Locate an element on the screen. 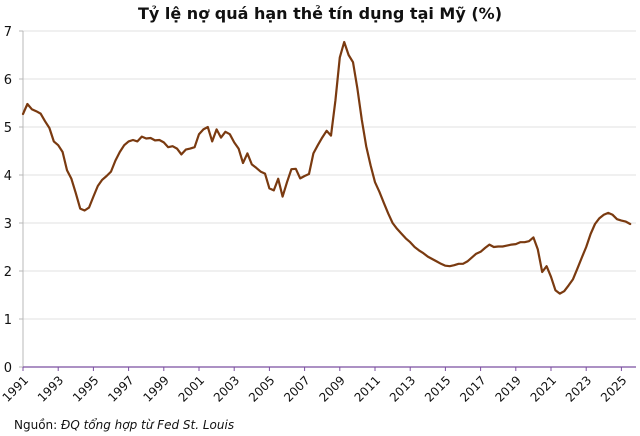 Image resolution: width=640 pixels, height=436 pixels. source-text: ĐQ tổng hợp từ Fed St. Louis is located at coordinates (148, 425).